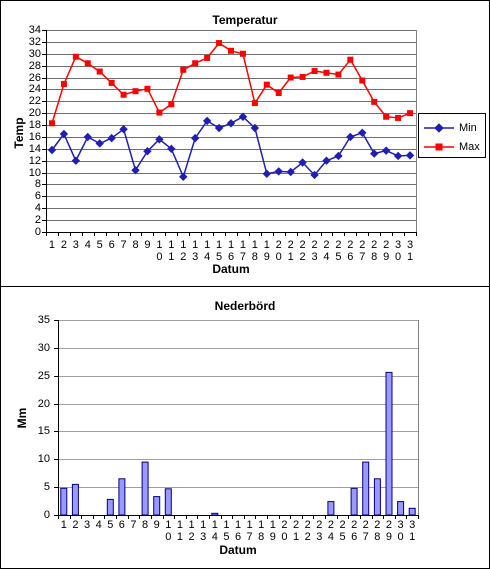 The image size is (490, 569). What do you see at coordinates (342, 531) in the screenshot?
I see `x-tick-label: 25` at bounding box center [342, 531].